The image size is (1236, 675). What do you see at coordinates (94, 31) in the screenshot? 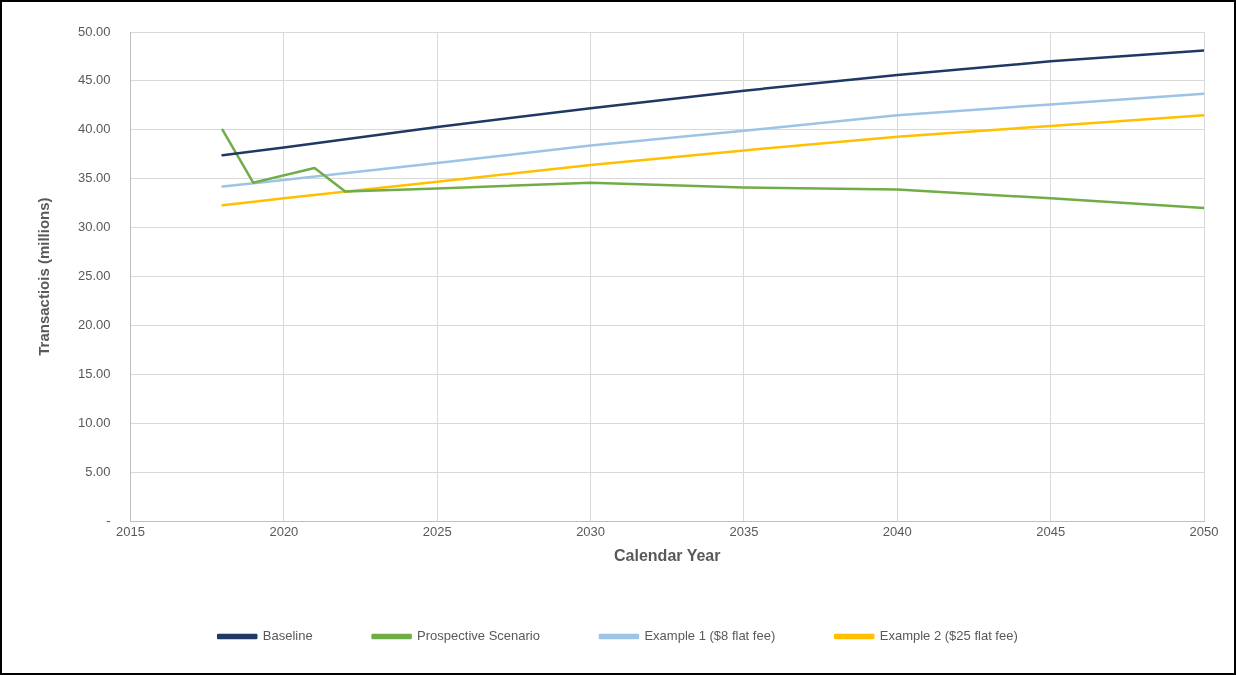
I see `y-tick-label: 50.00` at bounding box center [94, 31].